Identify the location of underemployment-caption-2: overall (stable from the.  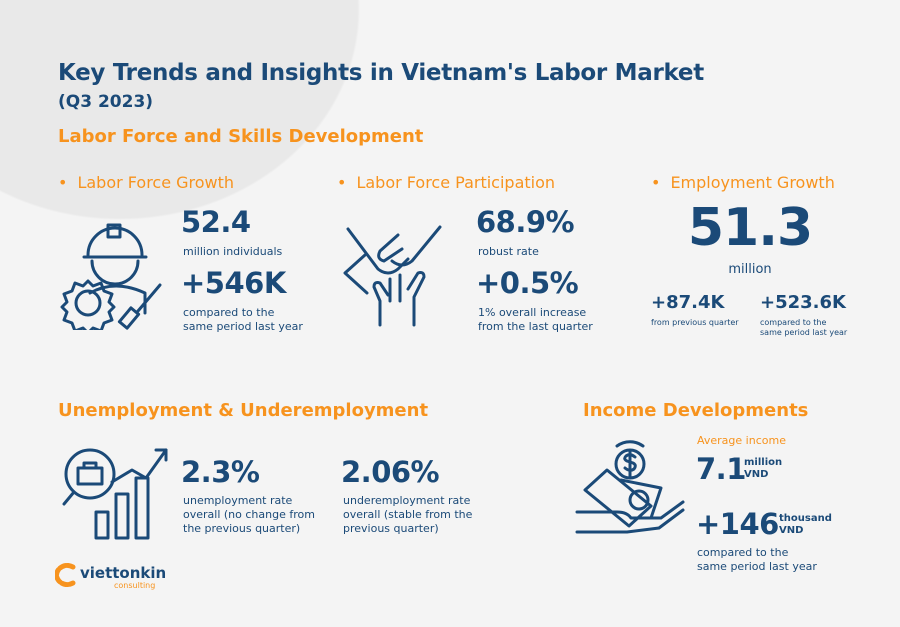
(408, 514).